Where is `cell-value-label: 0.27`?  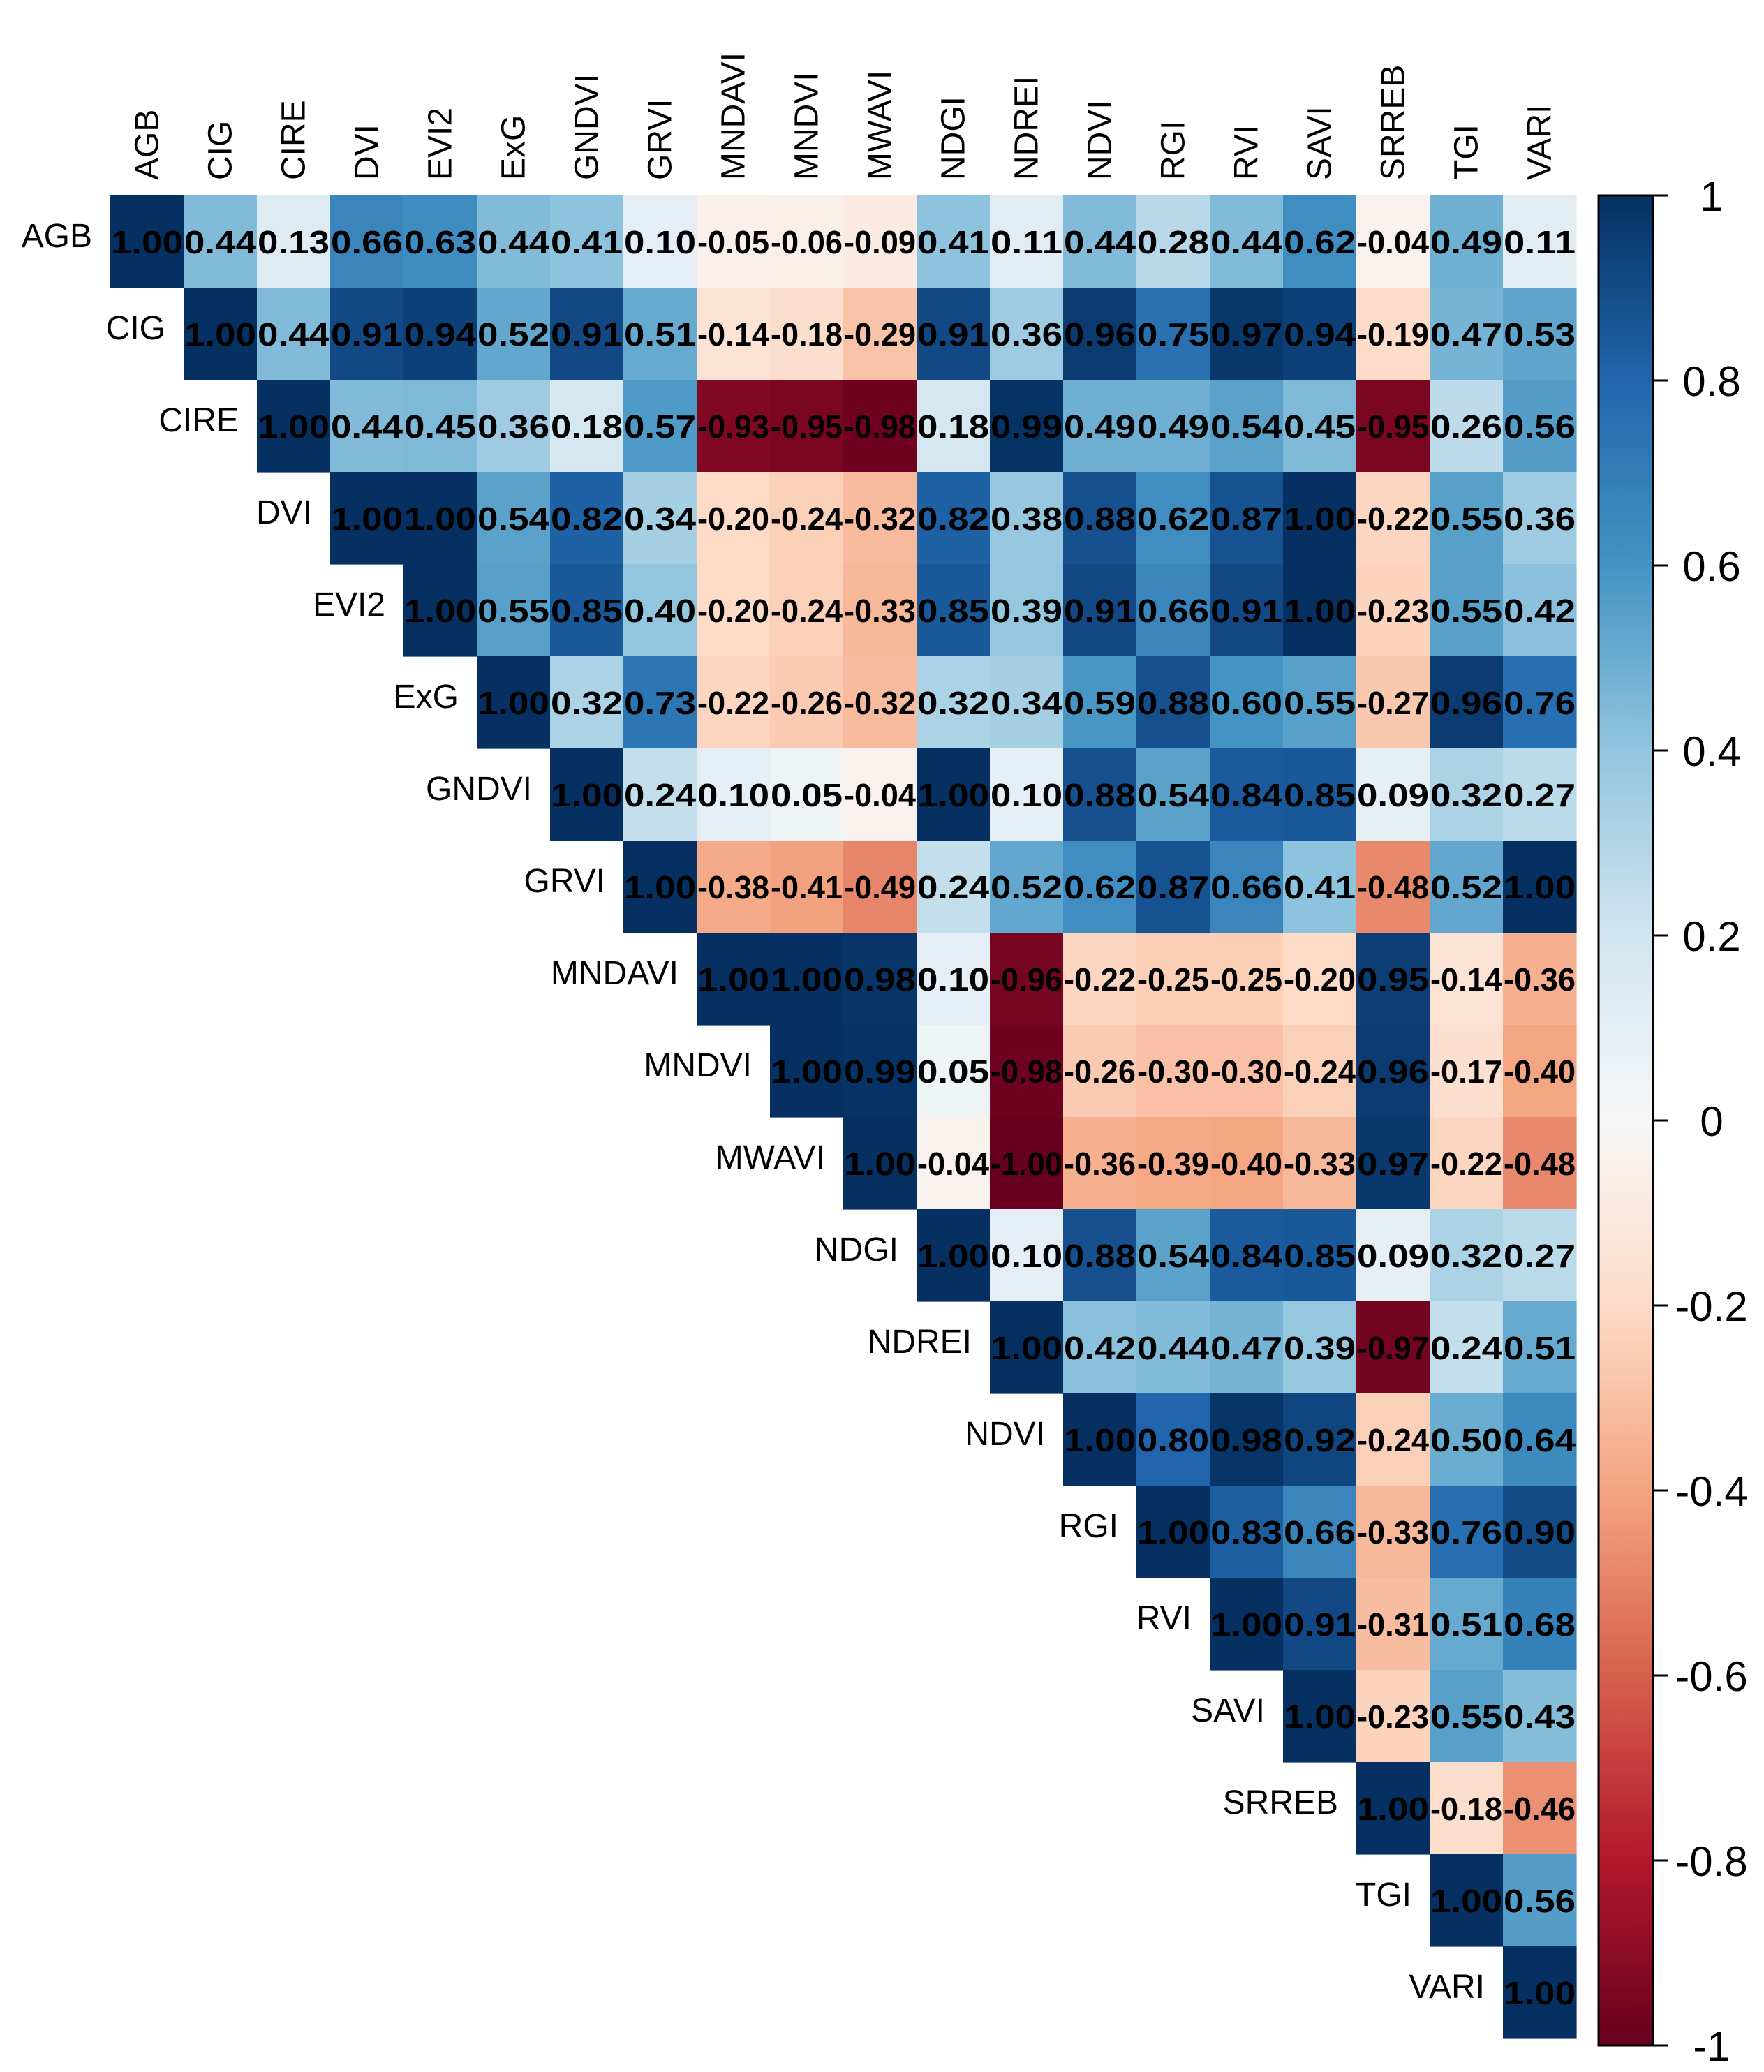 cell-value-label: 0.27 is located at coordinates (1540, 1256).